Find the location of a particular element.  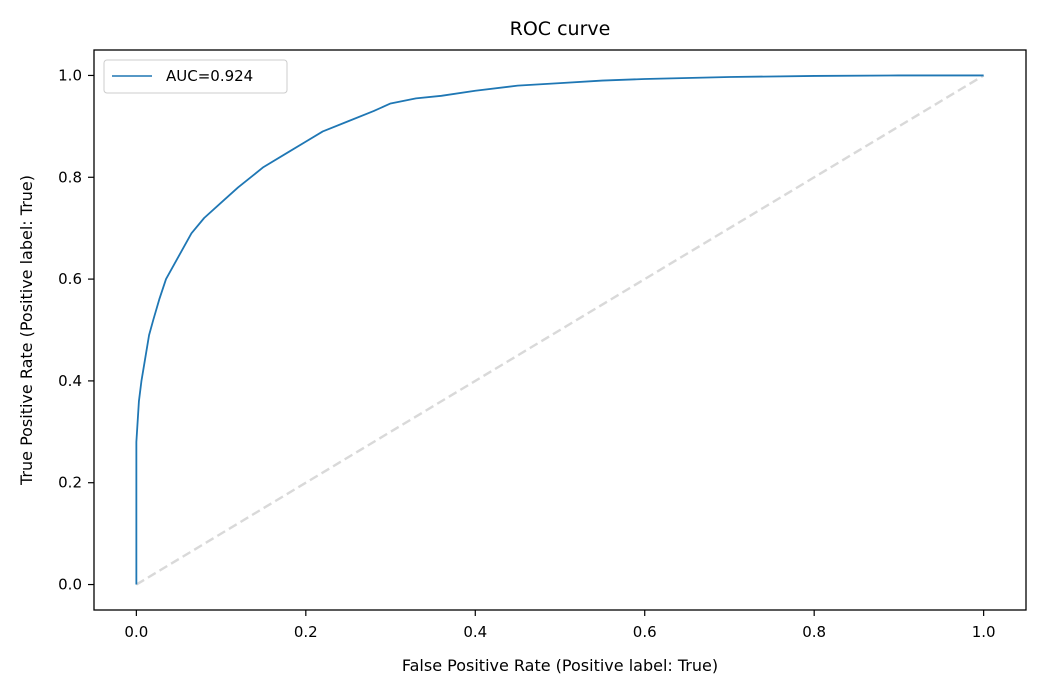

y-tick-label: 0.0 is located at coordinates (70, 585).